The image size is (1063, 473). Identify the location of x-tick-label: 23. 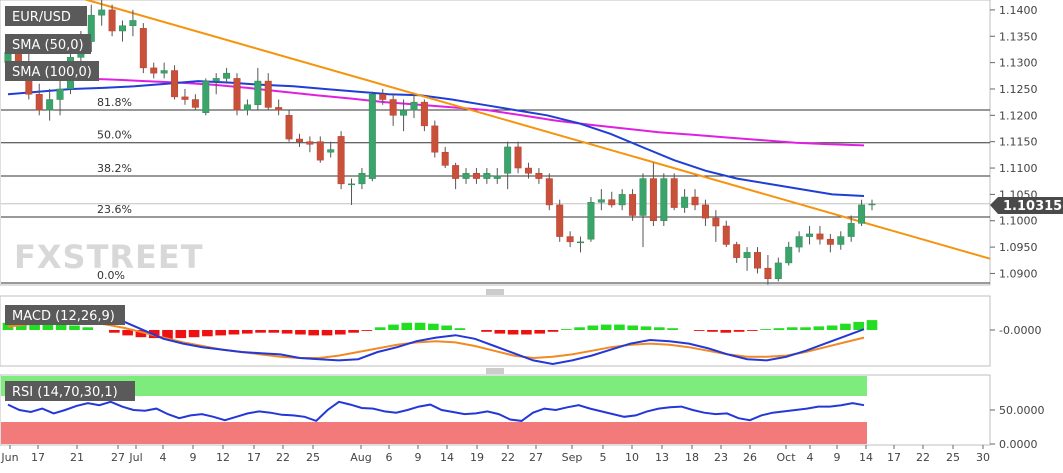
(721, 457).